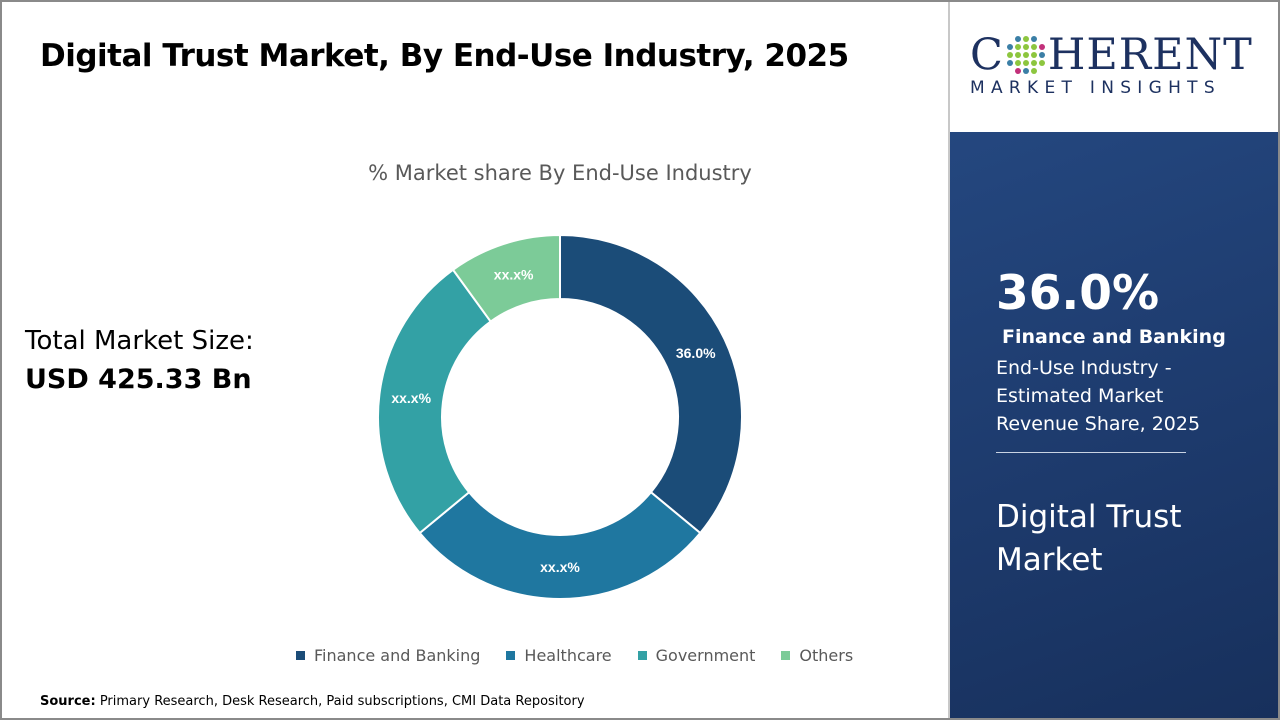 The image size is (1280, 720). Describe the element at coordinates (1091, 452) in the screenshot. I see `panel-divider` at that location.